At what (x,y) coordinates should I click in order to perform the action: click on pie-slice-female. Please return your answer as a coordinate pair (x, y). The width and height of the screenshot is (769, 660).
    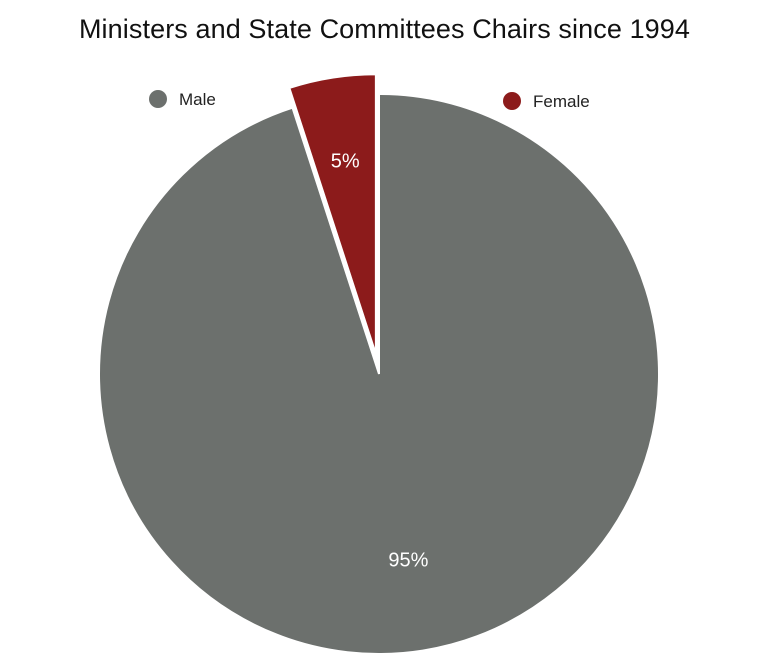
    Looking at the image, I should click on (332, 214).